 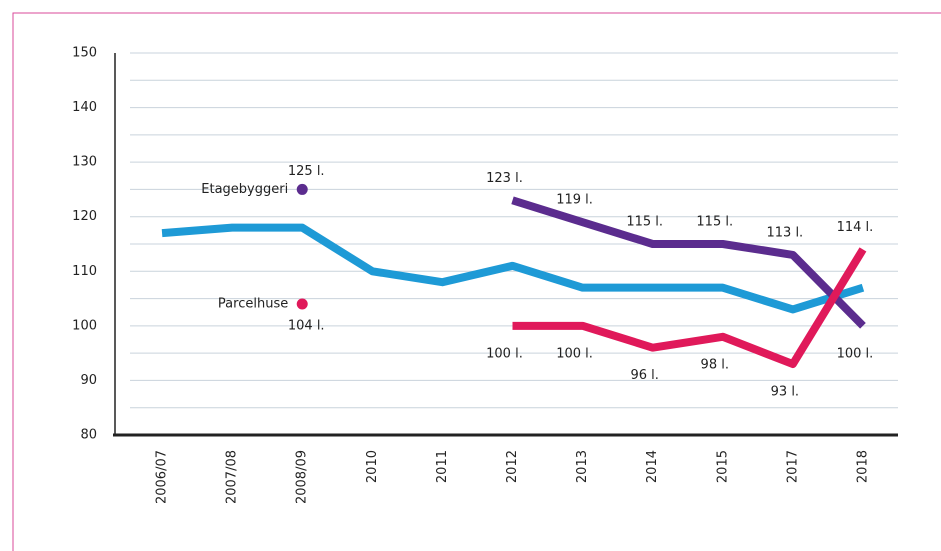 What do you see at coordinates (84, 162) in the screenshot?
I see `y-tick-label: 130` at bounding box center [84, 162].